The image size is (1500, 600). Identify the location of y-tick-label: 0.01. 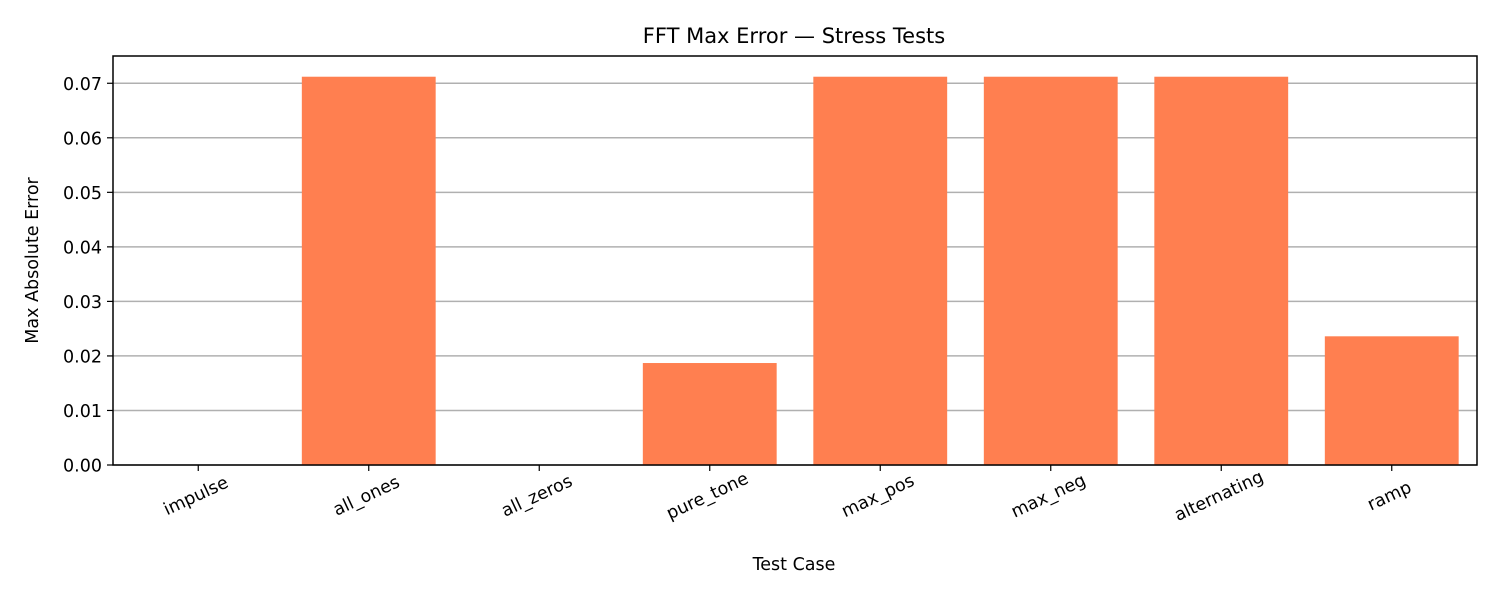
(82, 412).